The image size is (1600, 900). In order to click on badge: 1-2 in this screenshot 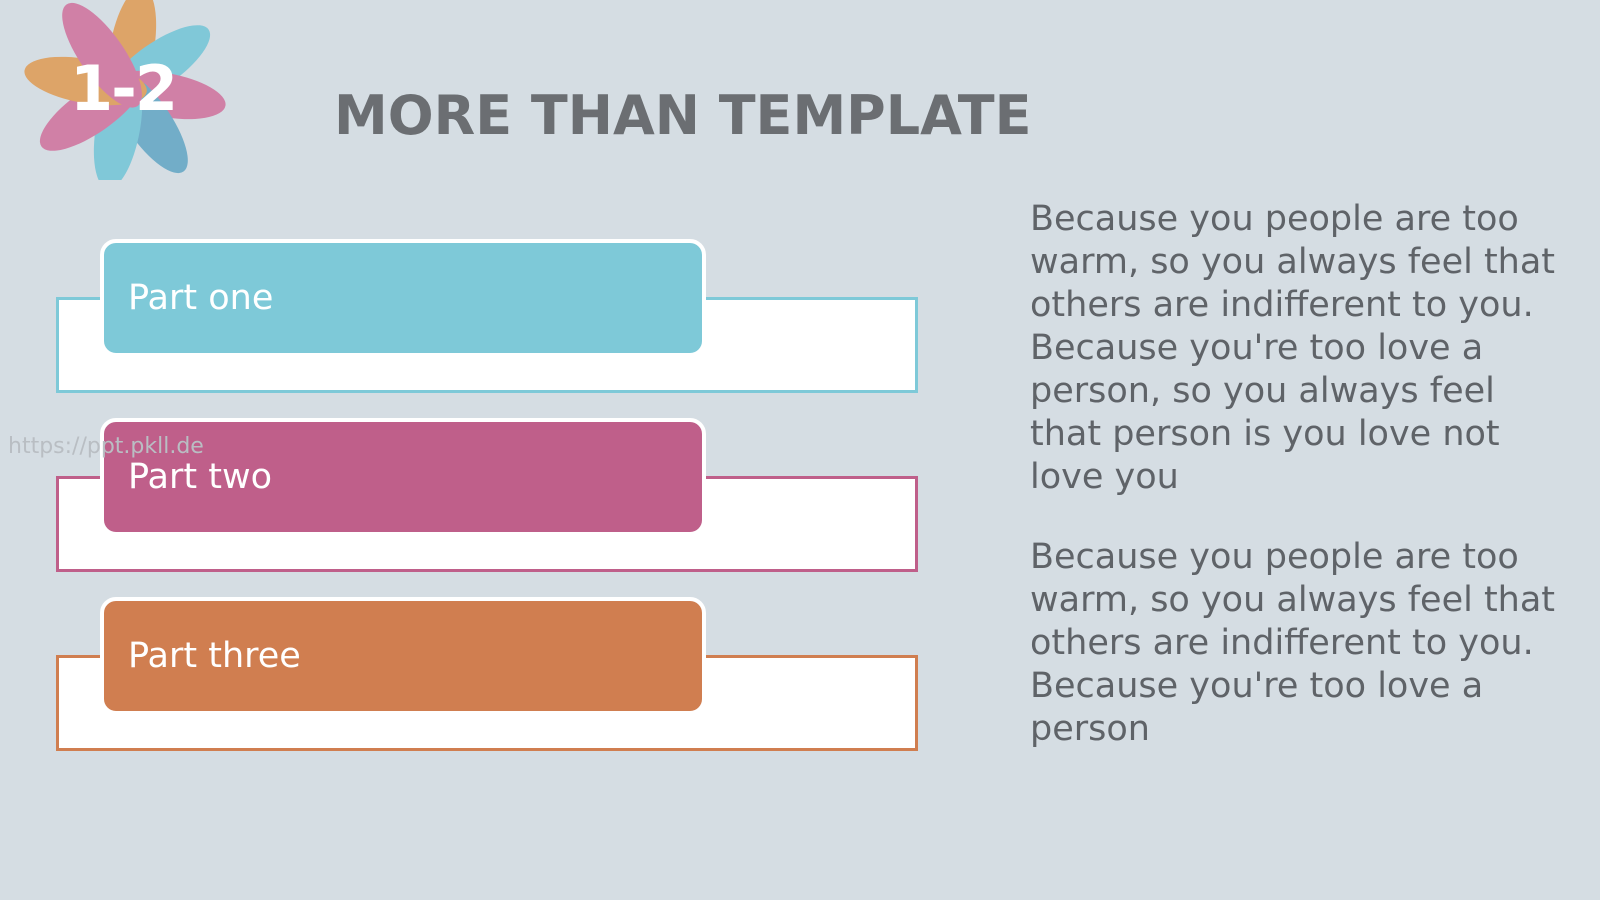, I will do `click(124, 88)`.